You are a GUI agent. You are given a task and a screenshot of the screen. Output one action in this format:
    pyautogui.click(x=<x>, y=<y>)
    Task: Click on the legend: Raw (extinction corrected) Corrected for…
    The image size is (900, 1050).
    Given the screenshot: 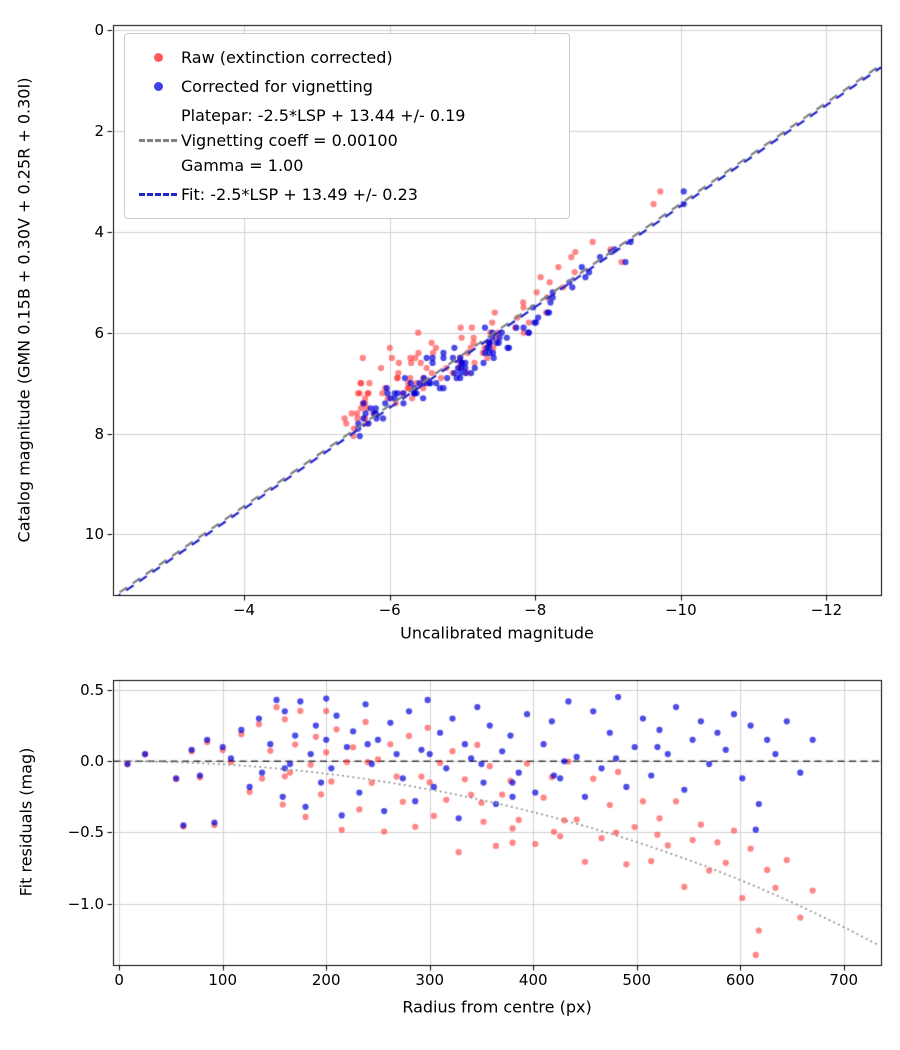 What is the action you would take?
    pyautogui.click(x=347, y=126)
    